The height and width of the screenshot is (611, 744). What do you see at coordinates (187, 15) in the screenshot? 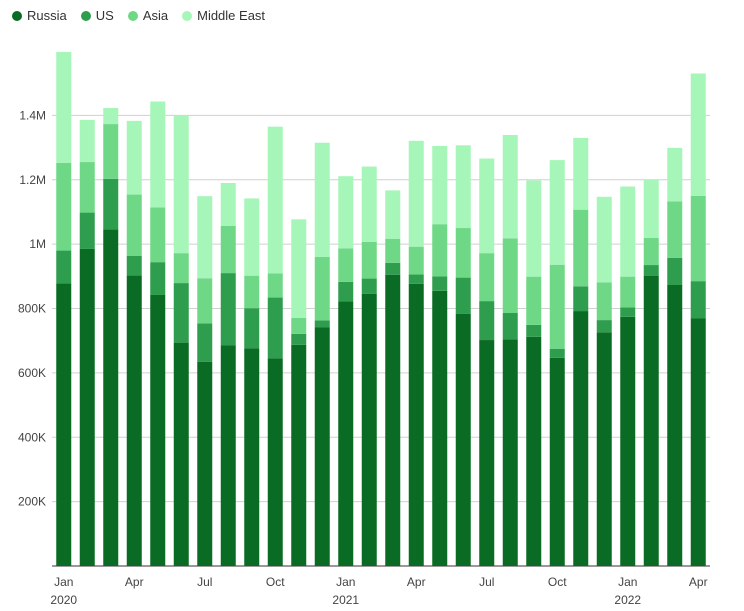
I see `legend-swatch-middle-east` at bounding box center [187, 15].